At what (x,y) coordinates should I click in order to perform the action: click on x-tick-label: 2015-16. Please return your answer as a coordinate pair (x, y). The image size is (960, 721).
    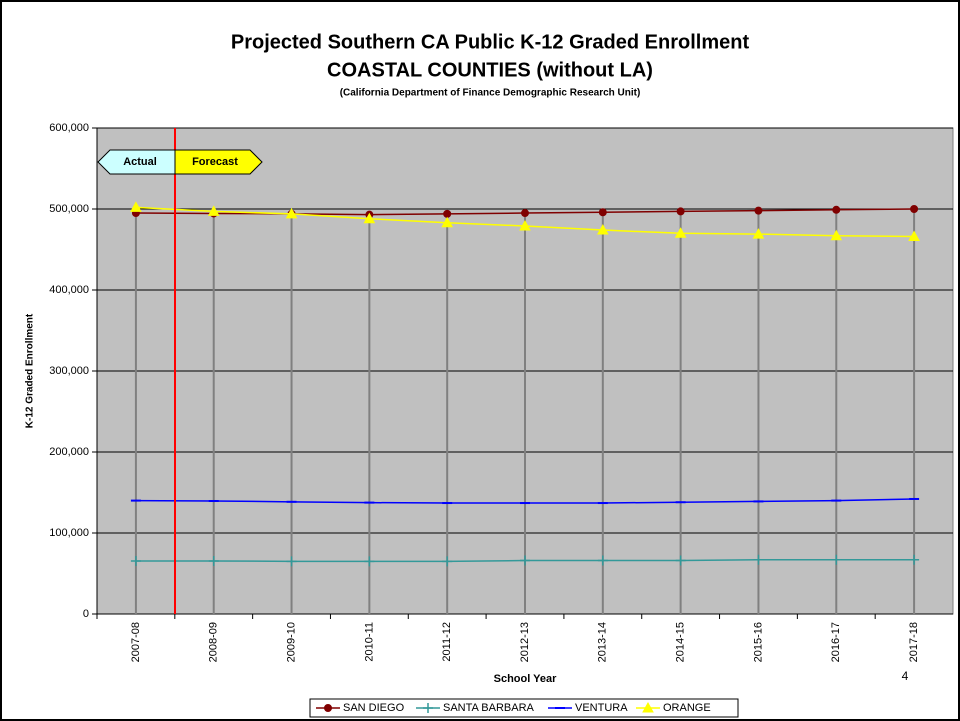
    Looking at the image, I should click on (758, 642).